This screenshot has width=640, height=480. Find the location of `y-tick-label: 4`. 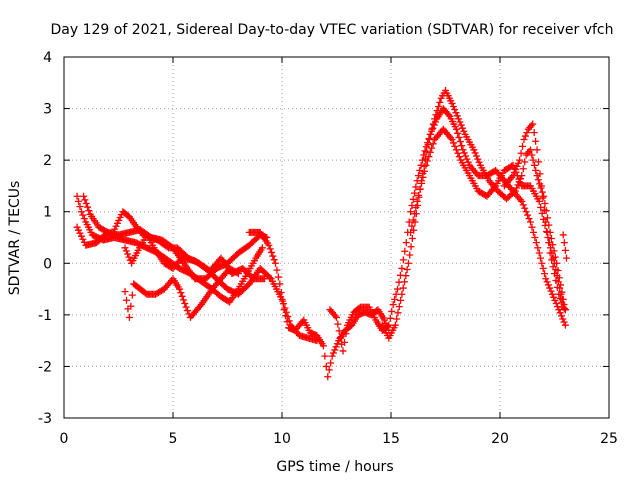

y-tick-label: 4 is located at coordinates (47, 58).